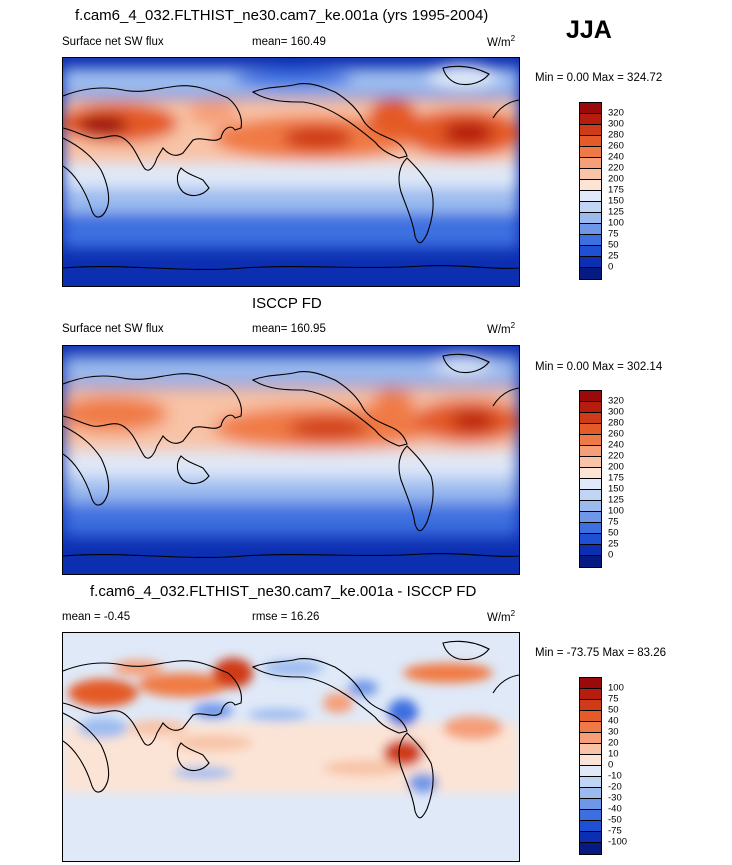 This screenshot has width=732, height=865. I want to click on panel2-colorbar-label: 50, so click(613, 533).